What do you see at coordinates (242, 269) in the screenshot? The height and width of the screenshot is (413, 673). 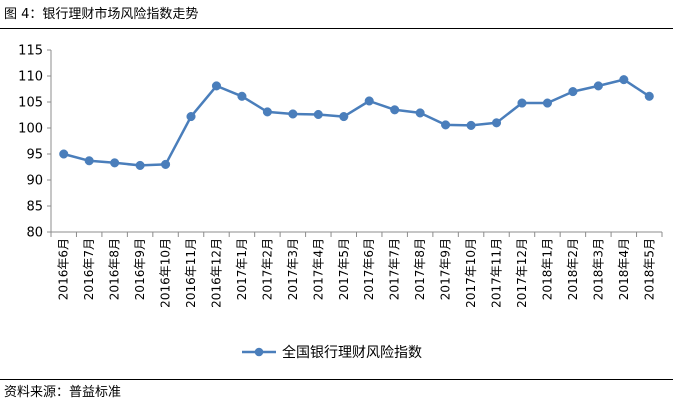 I see `x-tick-label: 2017年1月` at bounding box center [242, 269].